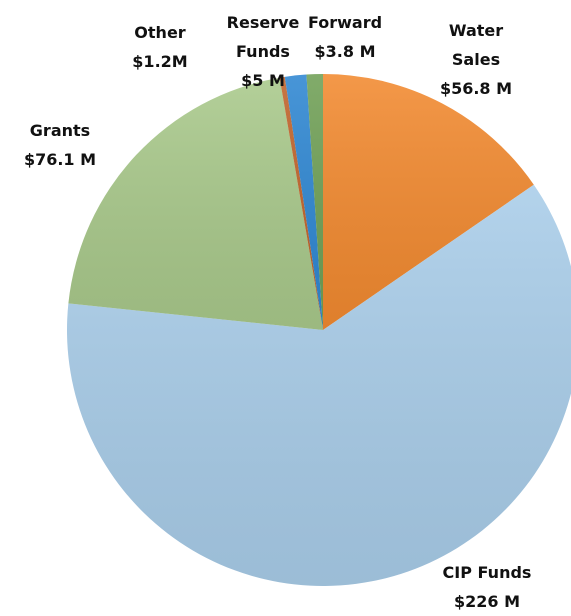  I want to click on category-name: Water Sales, so click(476, 45).